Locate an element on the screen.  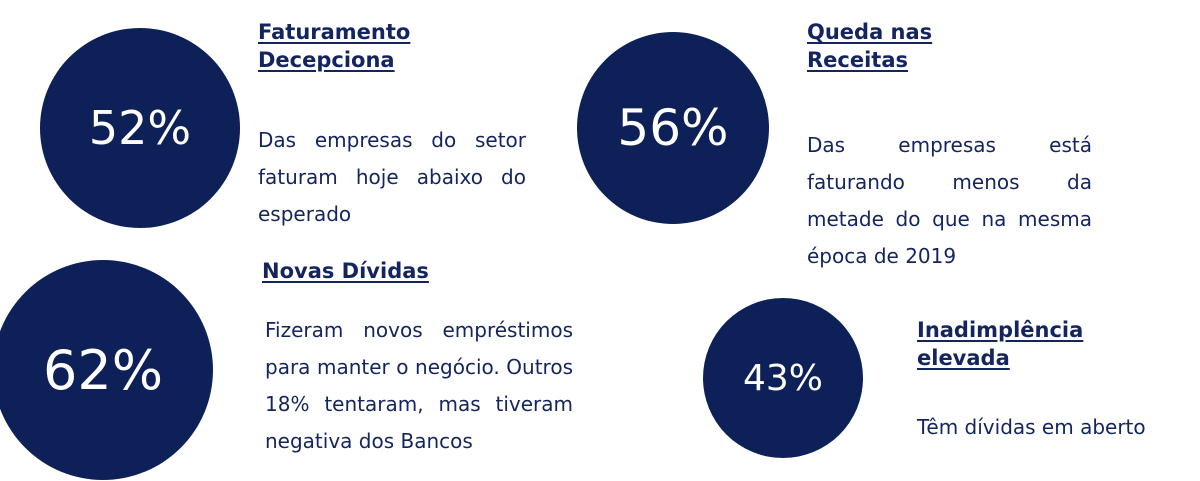
stat-value: 43% is located at coordinates (782, 378).